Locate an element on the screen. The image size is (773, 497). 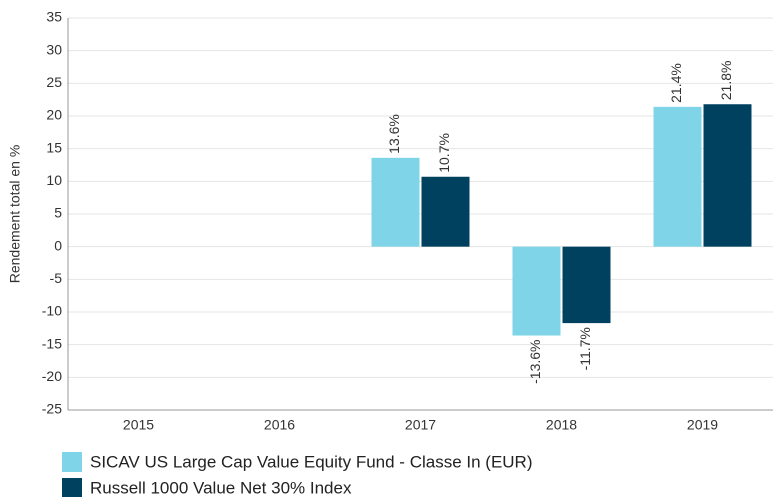
x-tick-label: 2017 is located at coordinates (420, 425).